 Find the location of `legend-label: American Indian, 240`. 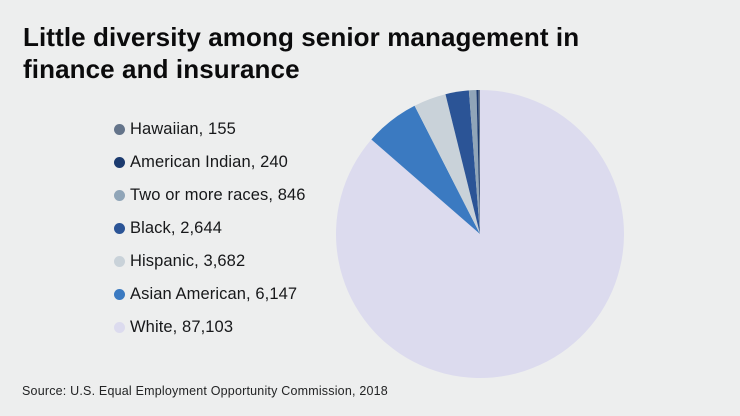

legend-label: American Indian, 240 is located at coordinates (209, 162).